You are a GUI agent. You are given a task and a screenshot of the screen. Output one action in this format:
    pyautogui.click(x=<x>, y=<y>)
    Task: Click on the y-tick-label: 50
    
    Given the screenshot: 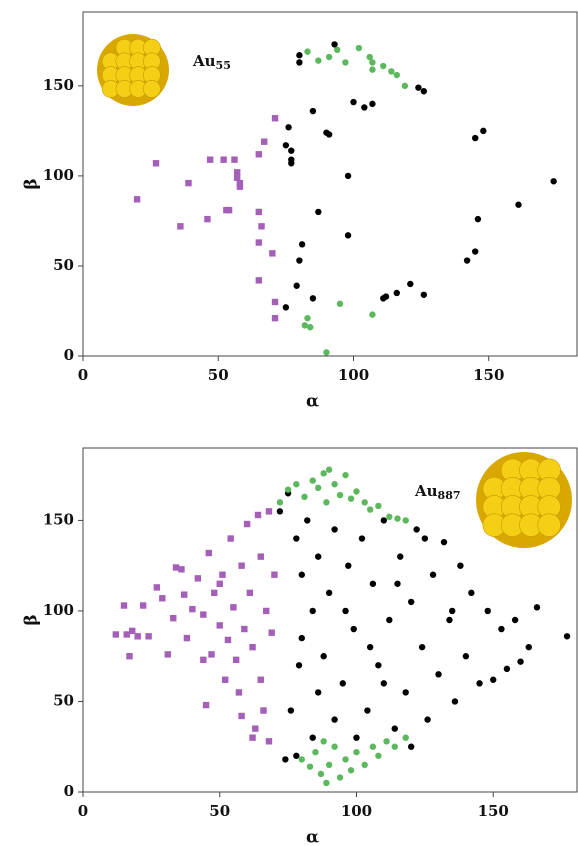 What is the action you would take?
    pyautogui.click(x=63, y=265)
    